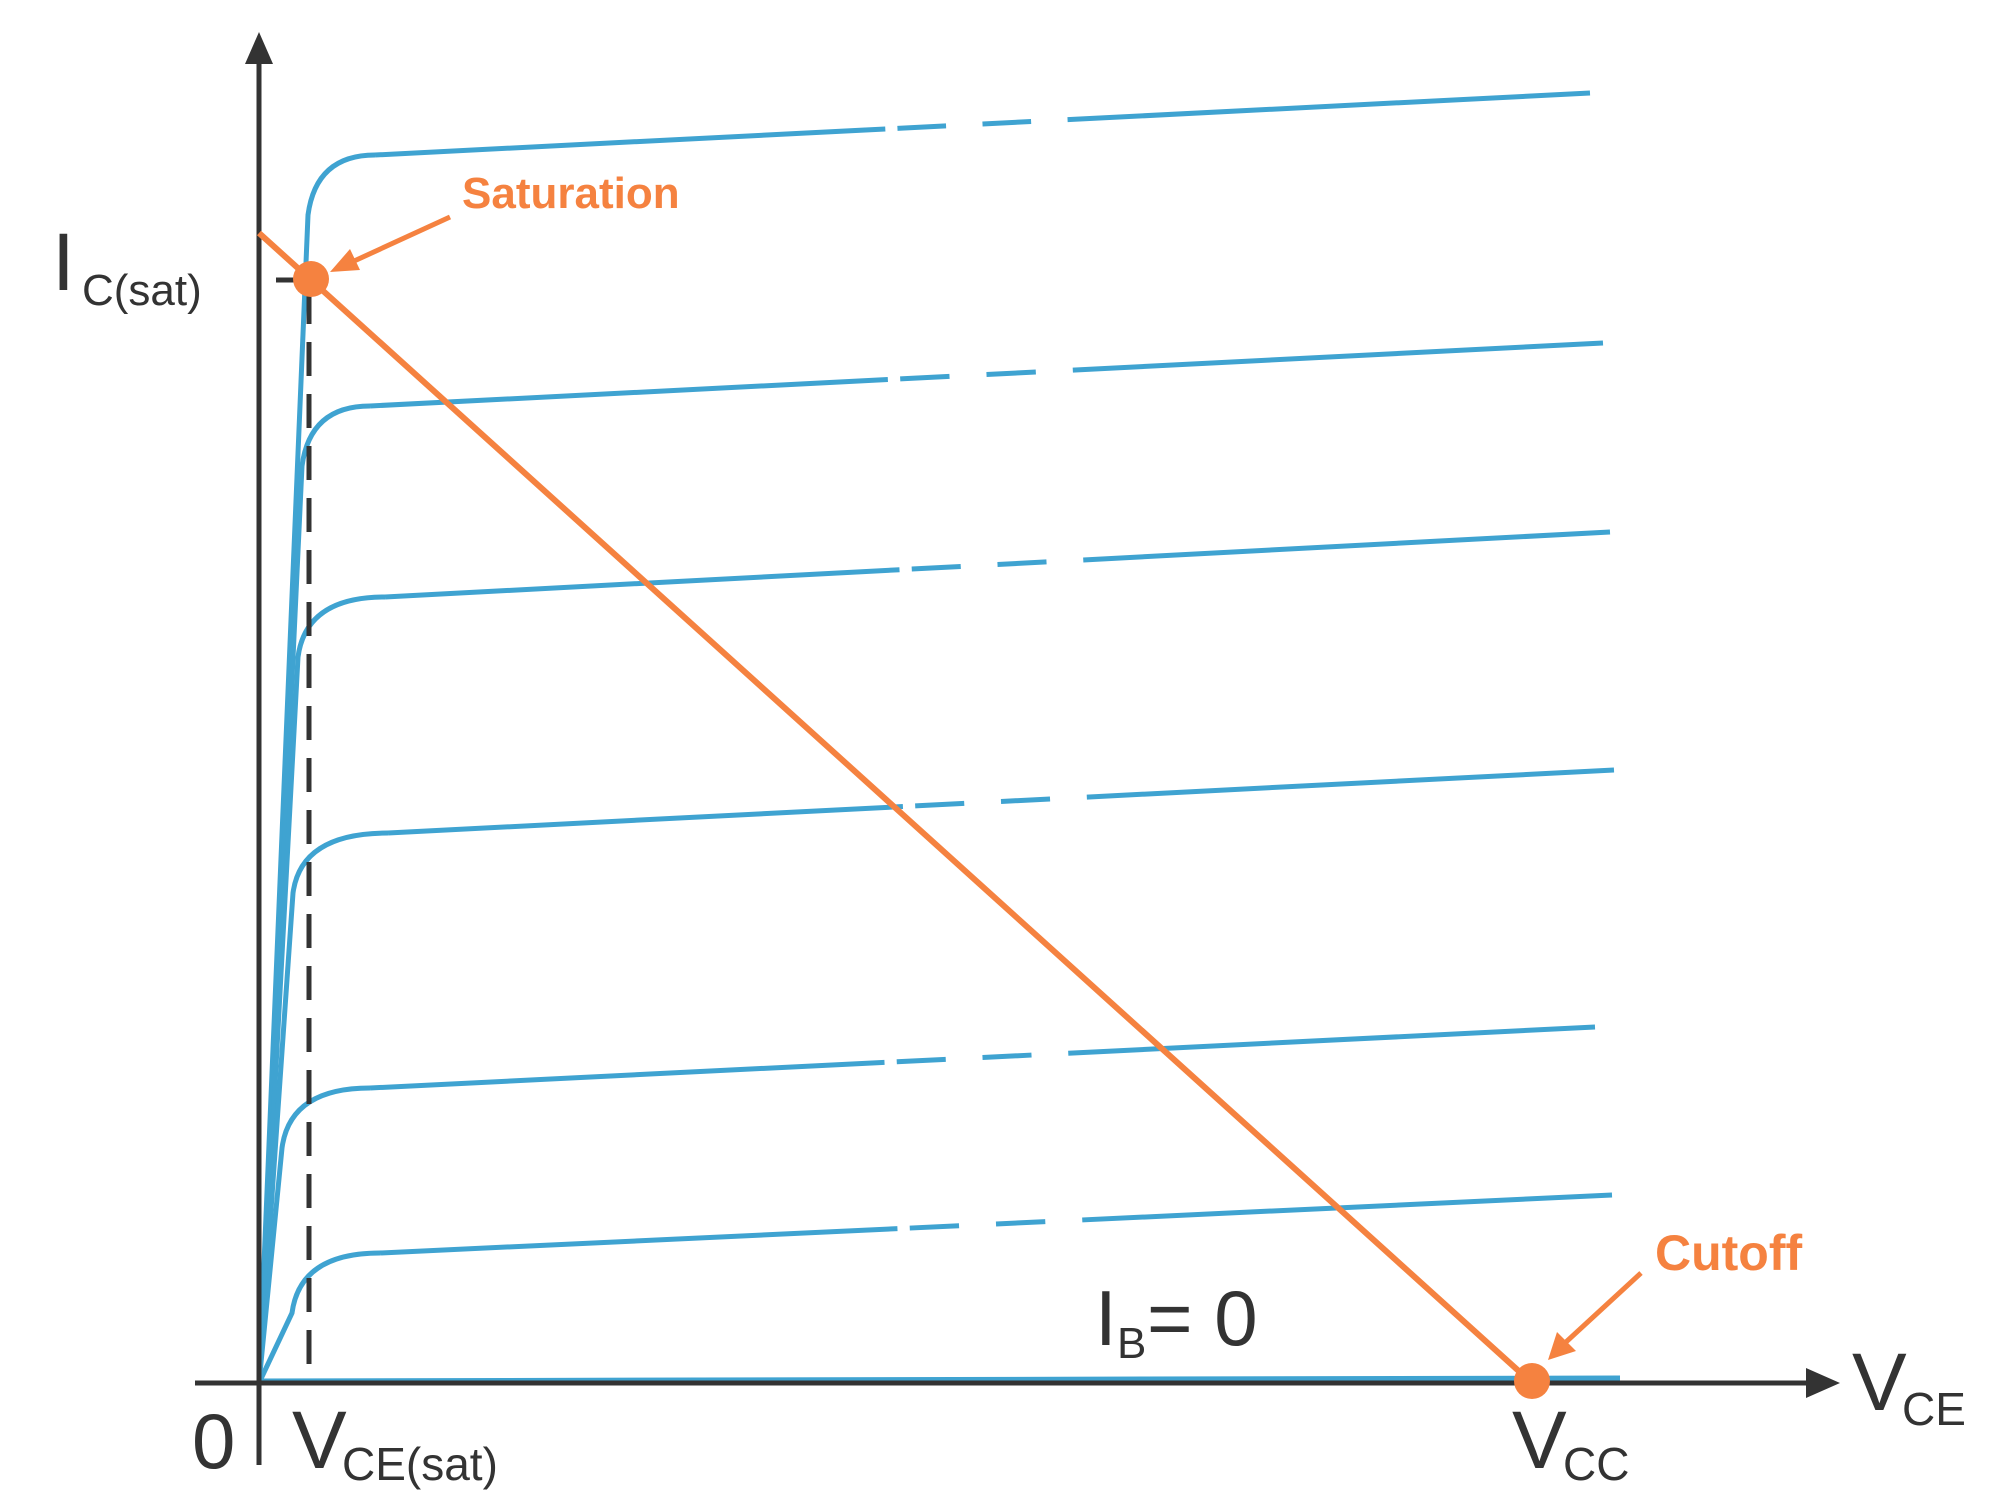  I want to click on ib-zero-label-rest: = 0, so click(1202, 1318).